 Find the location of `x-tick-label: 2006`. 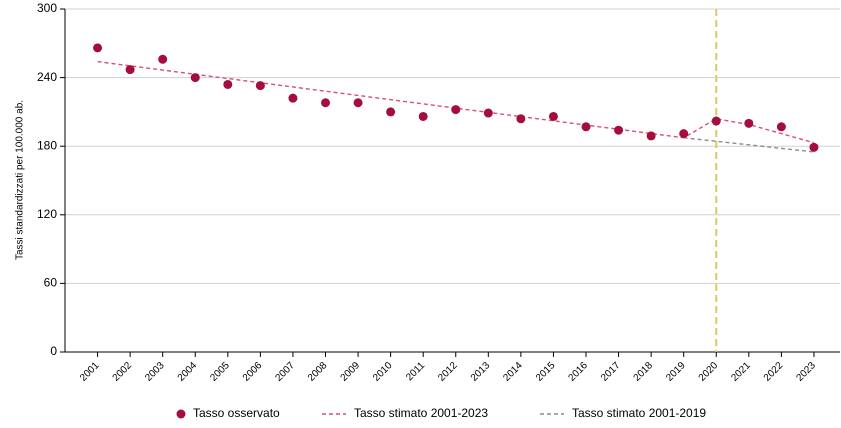

x-tick-label: 2006 is located at coordinates (253, 372).